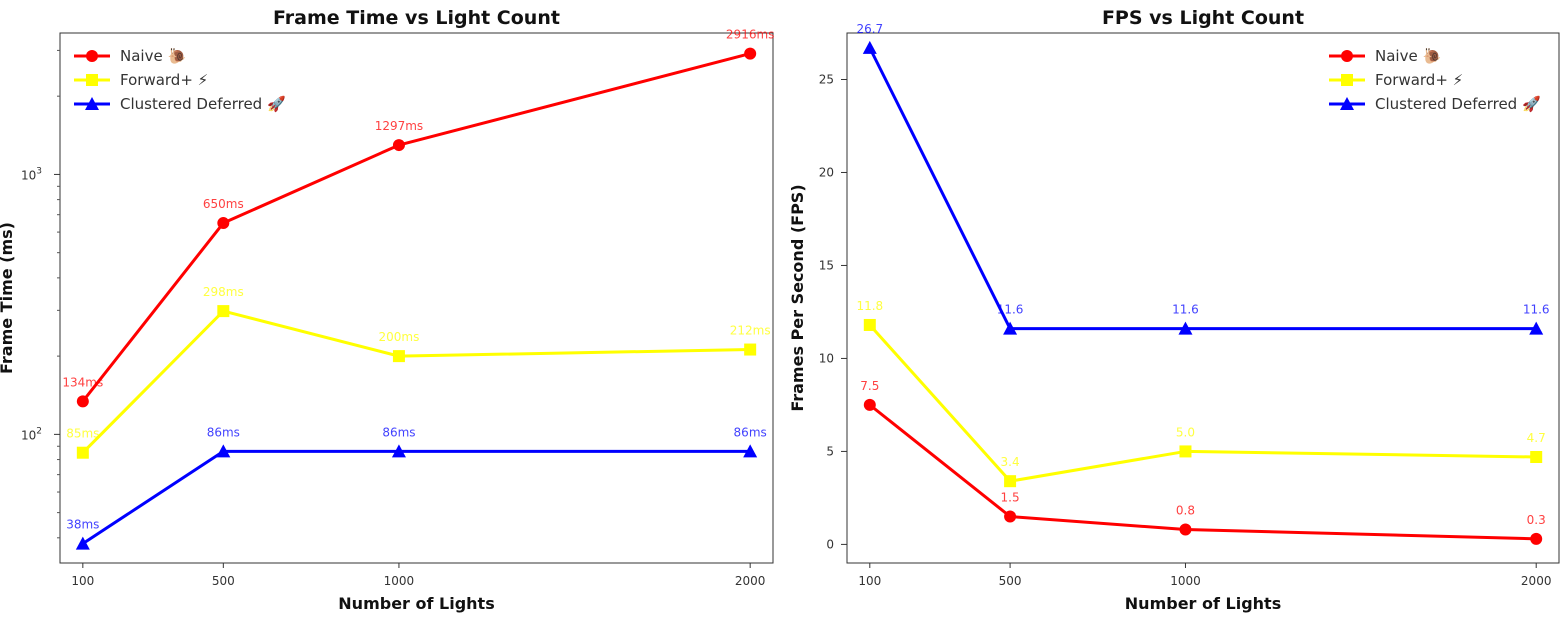  Describe the element at coordinates (1419, 80) in the screenshot. I see `right-legend-label: Forward+ ⚡` at that location.